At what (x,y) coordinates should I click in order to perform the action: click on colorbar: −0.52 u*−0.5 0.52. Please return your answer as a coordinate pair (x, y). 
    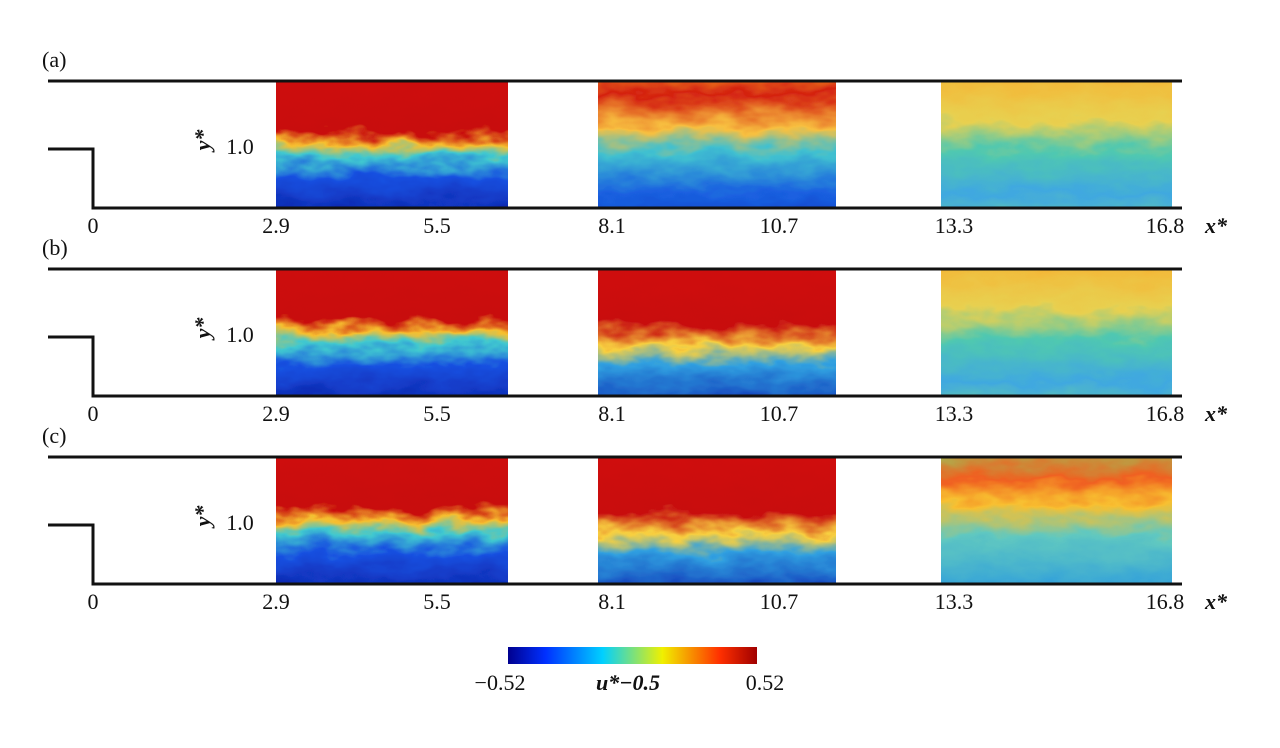
    Looking at the image, I should click on (630, 671).